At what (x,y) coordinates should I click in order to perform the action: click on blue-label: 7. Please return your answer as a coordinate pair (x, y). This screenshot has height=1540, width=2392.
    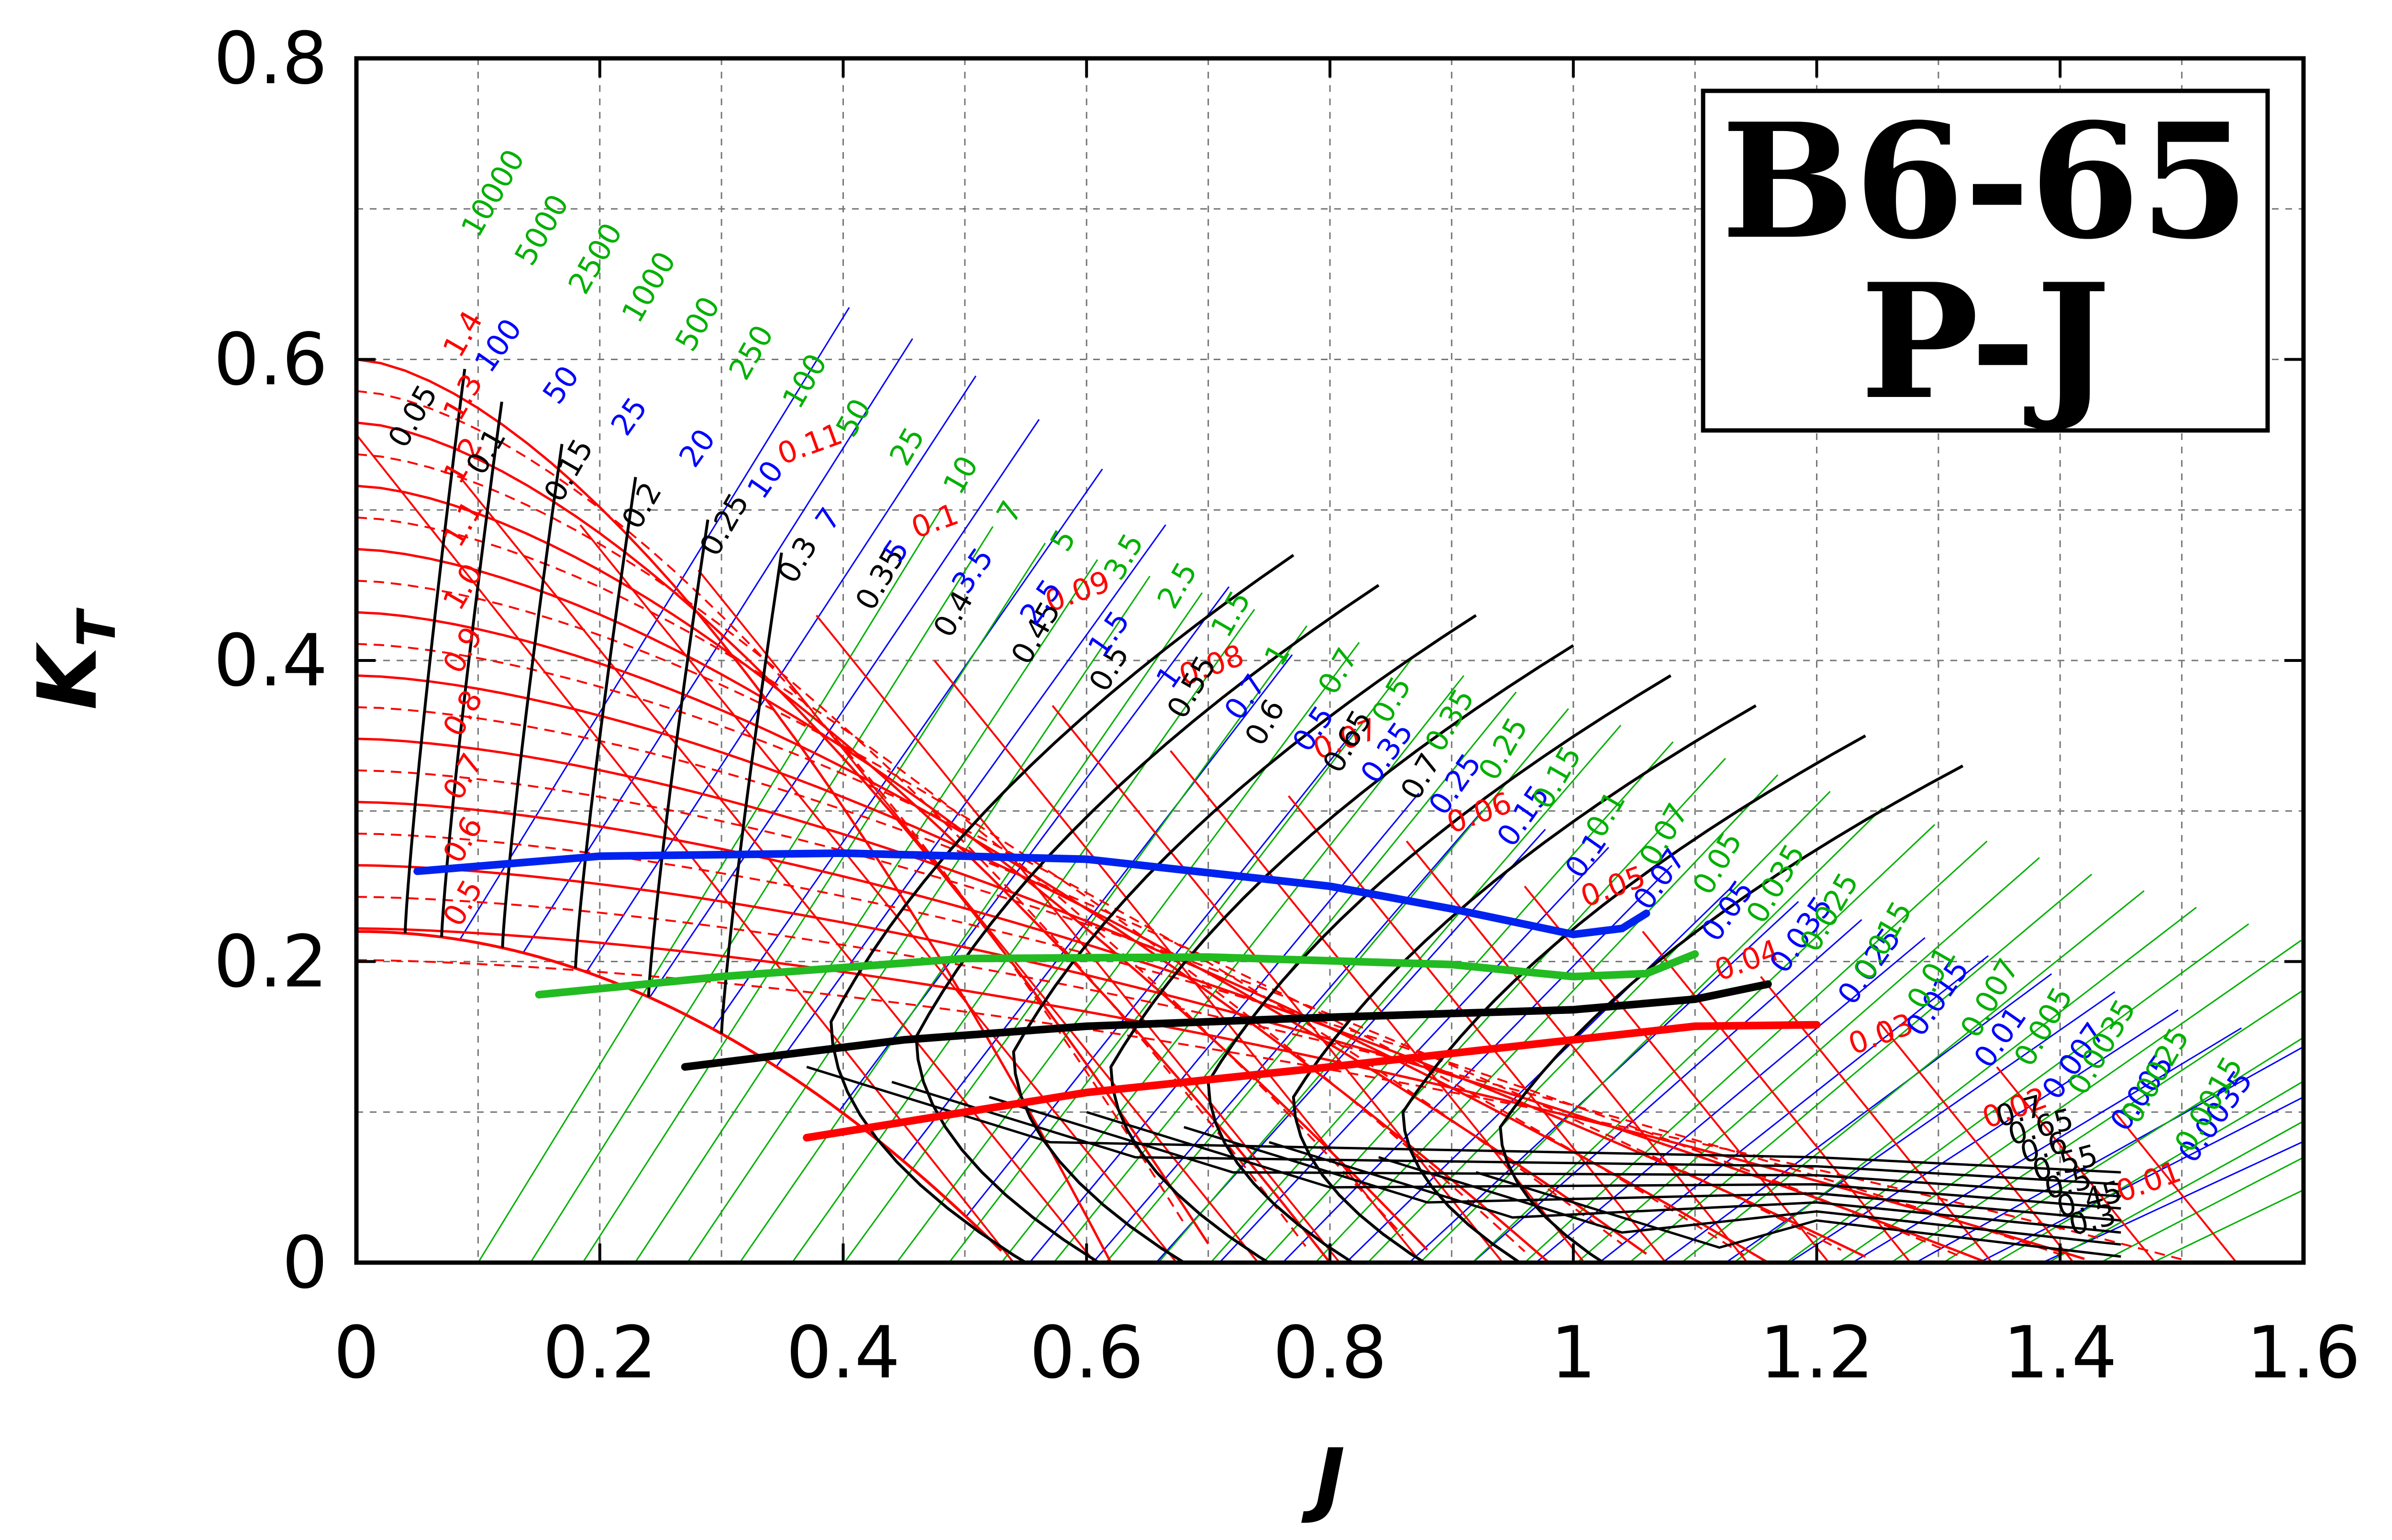
    Looking at the image, I should click on (828, 519).